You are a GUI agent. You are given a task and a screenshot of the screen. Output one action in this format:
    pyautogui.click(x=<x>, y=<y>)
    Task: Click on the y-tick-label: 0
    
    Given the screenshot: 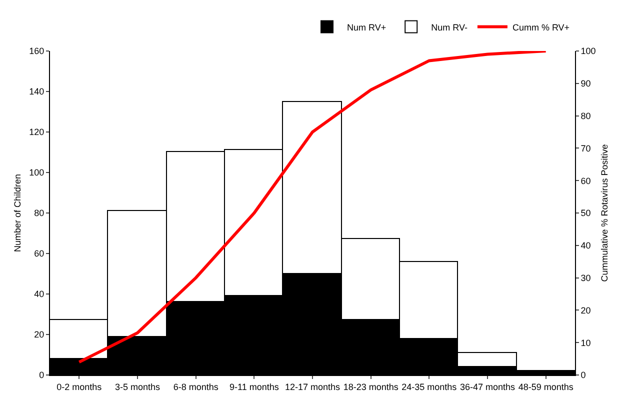 What is the action you would take?
    pyautogui.click(x=41, y=375)
    